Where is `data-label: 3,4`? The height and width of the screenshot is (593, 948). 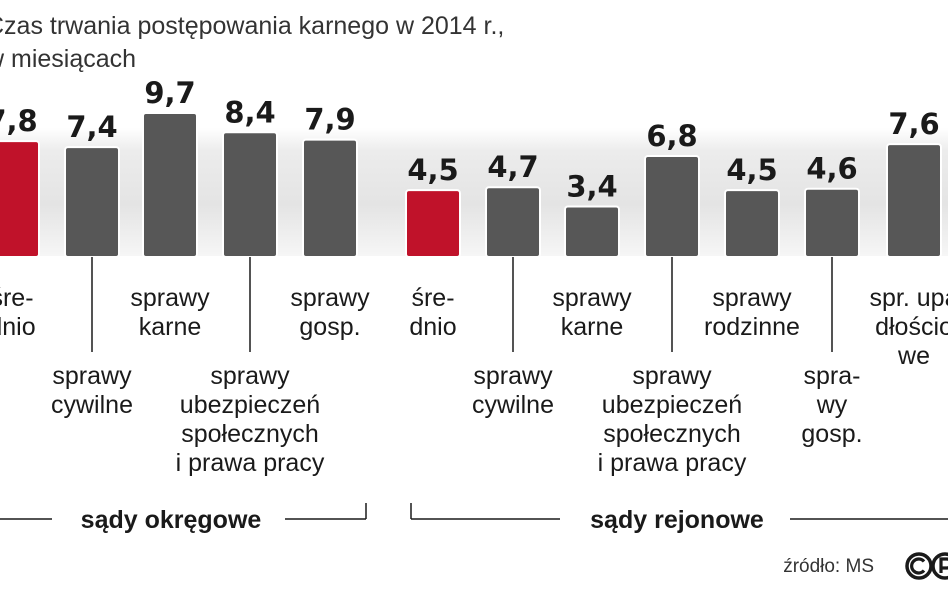 data-label: 3,4 is located at coordinates (591, 187).